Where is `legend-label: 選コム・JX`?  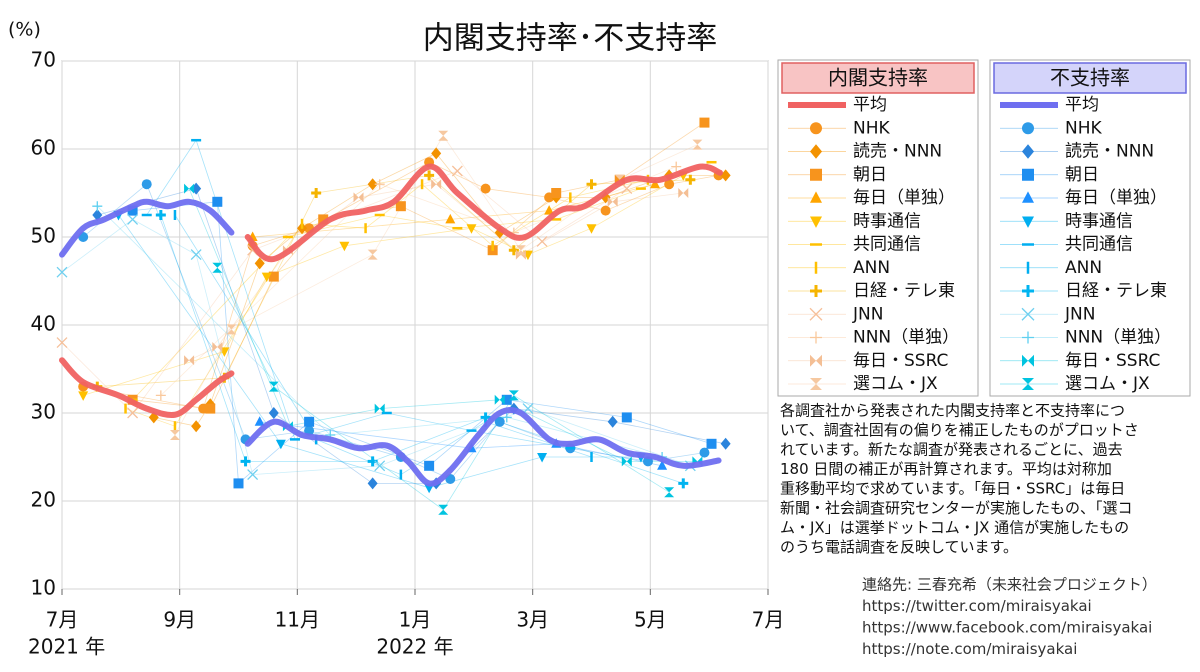 legend-label: 選コム・JX is located at coordinates (1107, 384).